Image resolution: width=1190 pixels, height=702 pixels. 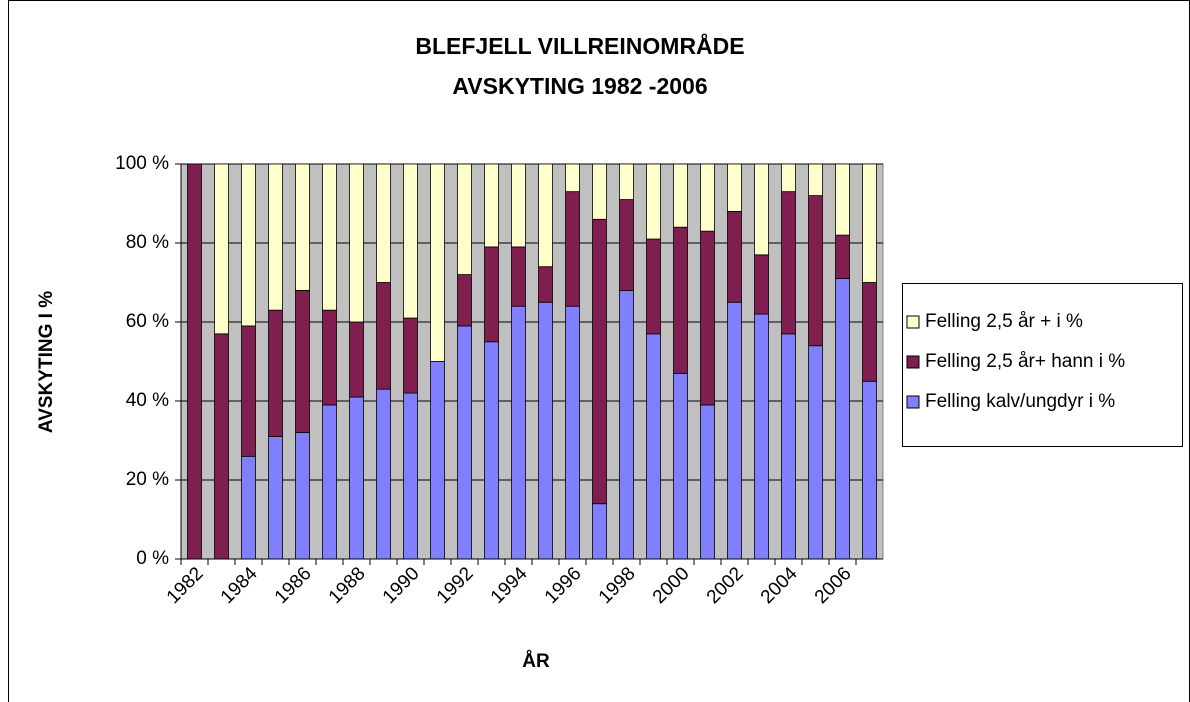 I want to click on y-tick-label: 60 %, so click(x=147, y=321).